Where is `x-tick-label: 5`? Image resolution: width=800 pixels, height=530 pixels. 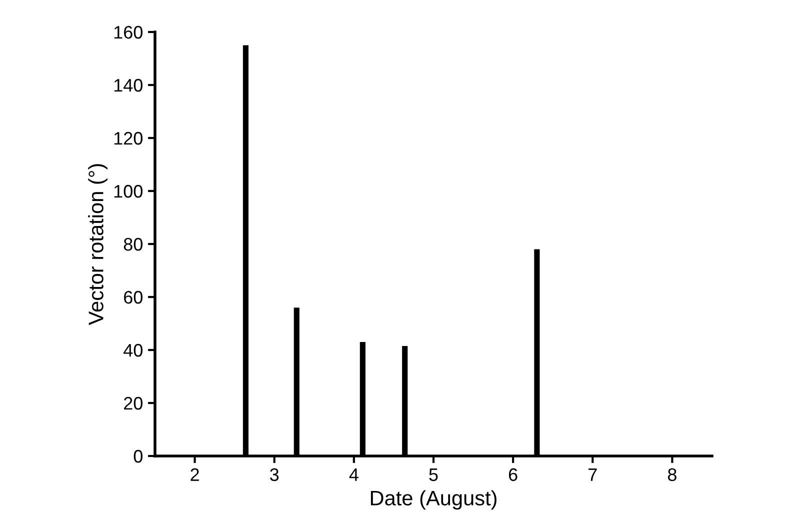
x-tick-label: 5 is located at coordinates (433, 475).